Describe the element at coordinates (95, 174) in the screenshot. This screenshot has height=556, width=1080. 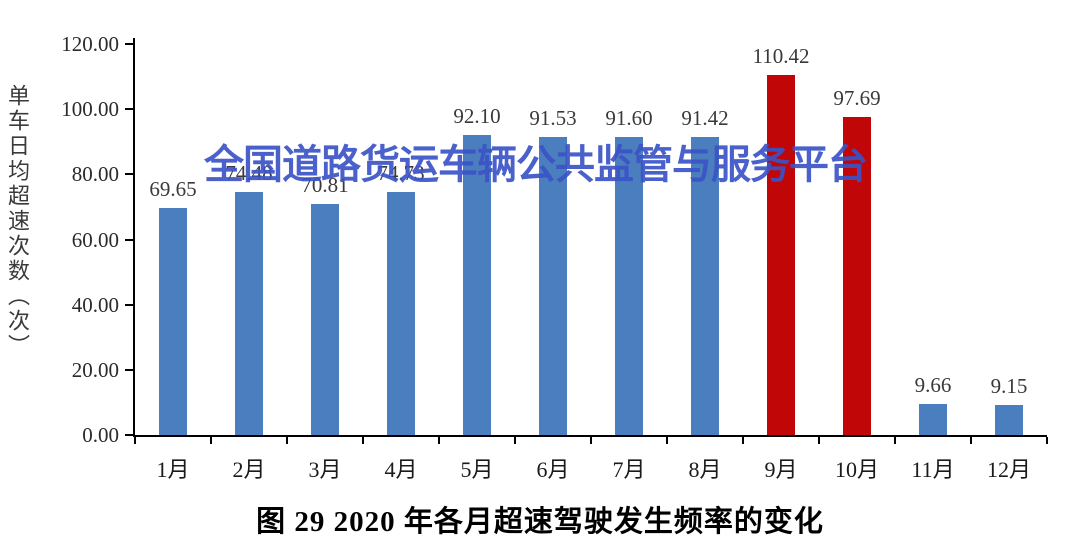
I see `y-tick-label: 80.00` at that location.